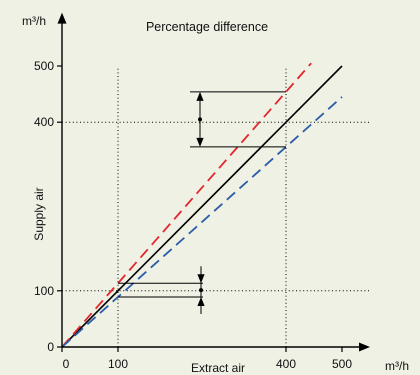 This screenshot has height=375, width=420. What do you see at coordinates (62, 18) in the screenshot?
I see `y-axis-arrowhead` at bounding box center [62, 18].